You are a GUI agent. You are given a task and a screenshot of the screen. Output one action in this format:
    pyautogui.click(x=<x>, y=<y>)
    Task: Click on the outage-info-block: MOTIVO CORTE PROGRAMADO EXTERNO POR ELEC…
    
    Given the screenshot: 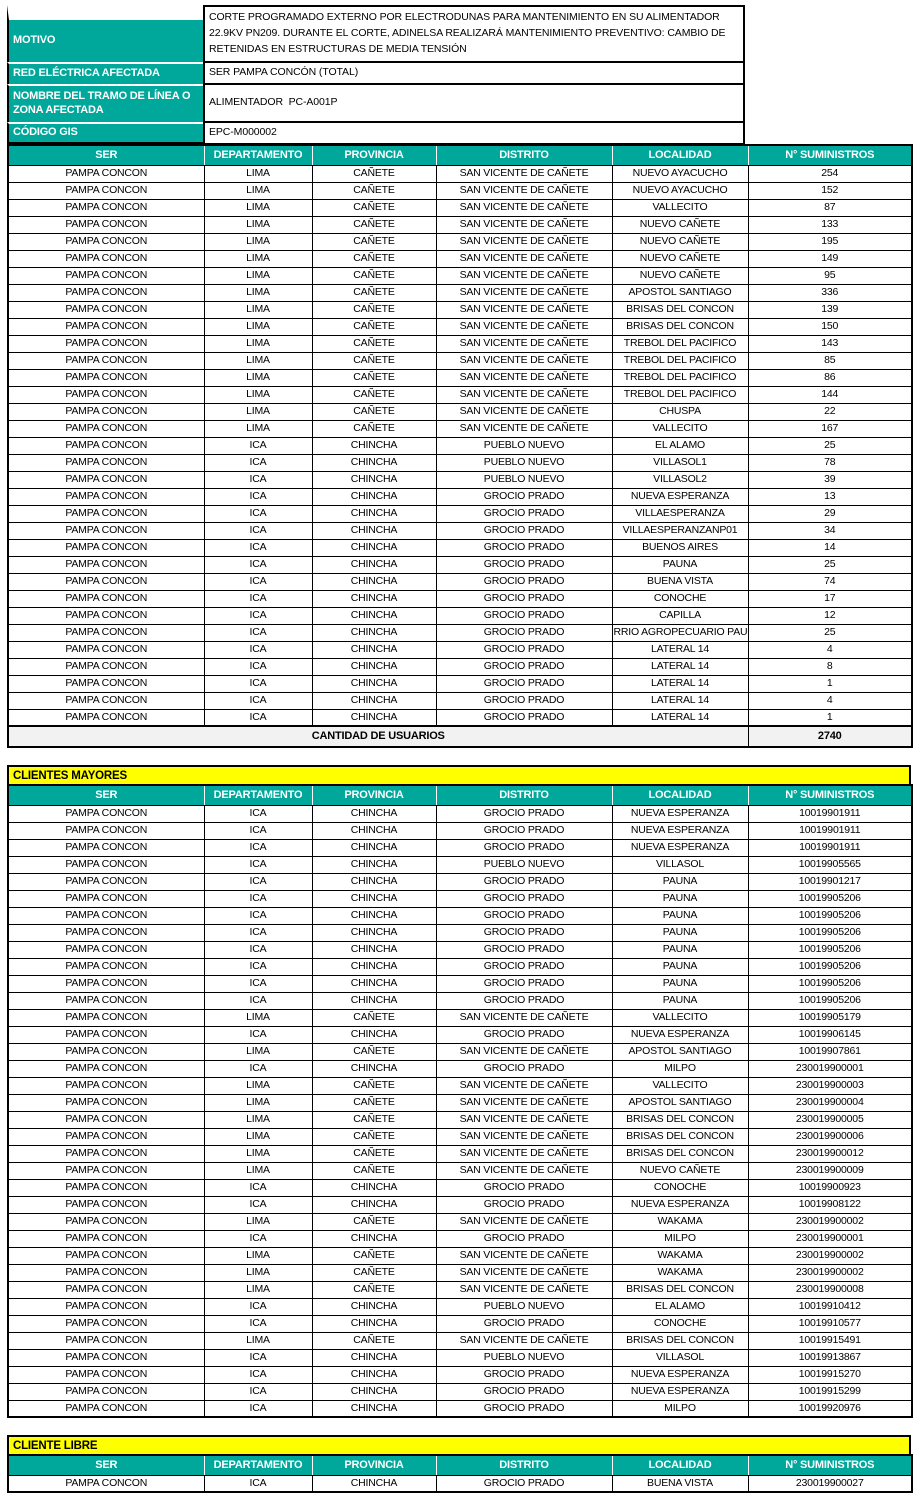 What is the action you would take?
    pyautogui.click(x=376, y=74)
    